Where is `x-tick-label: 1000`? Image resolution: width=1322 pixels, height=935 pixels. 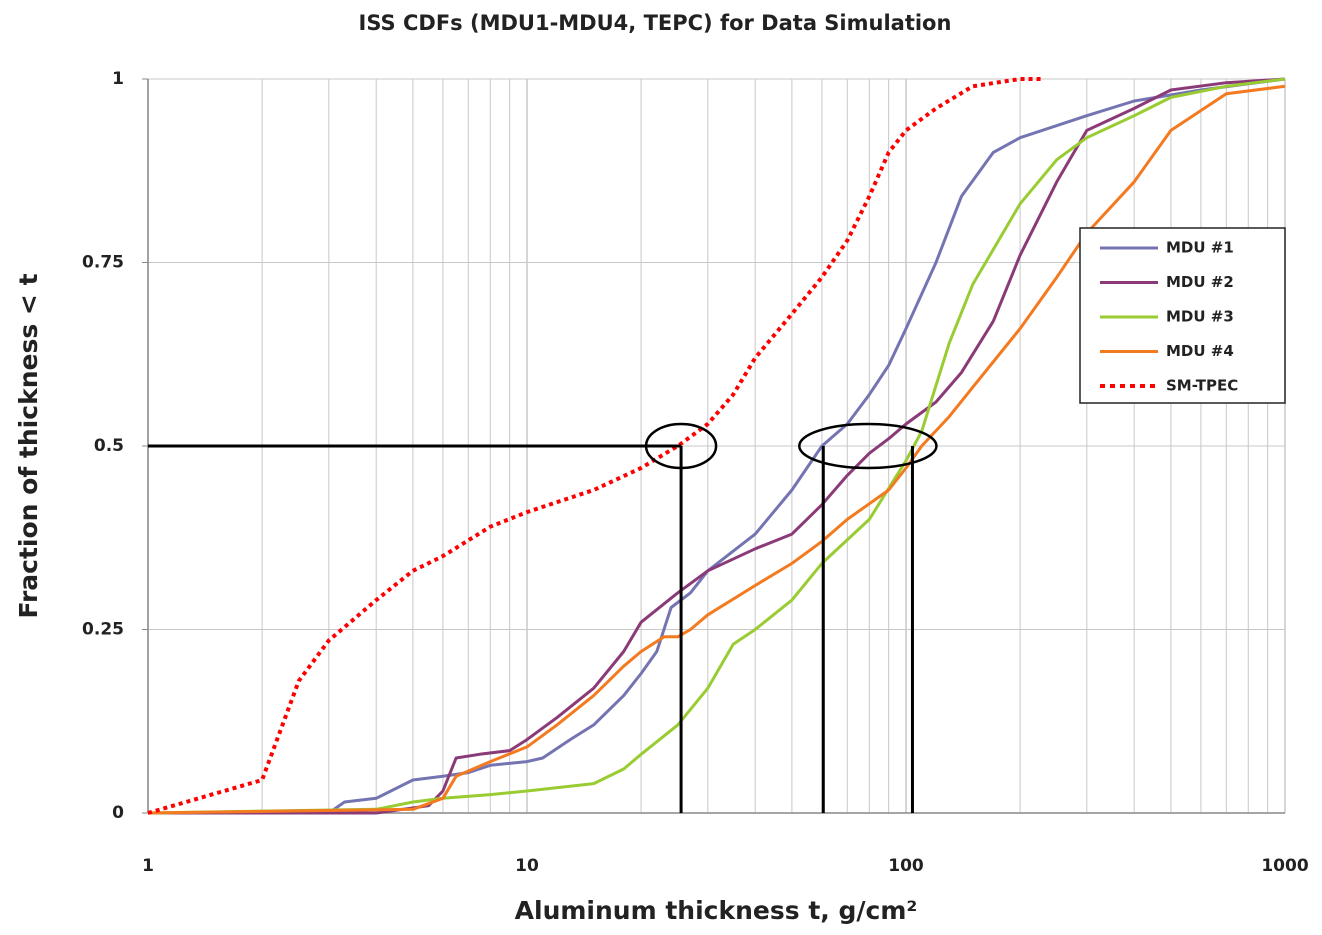 x-tick-label: 1000 is located at coordinates (1284, 866).